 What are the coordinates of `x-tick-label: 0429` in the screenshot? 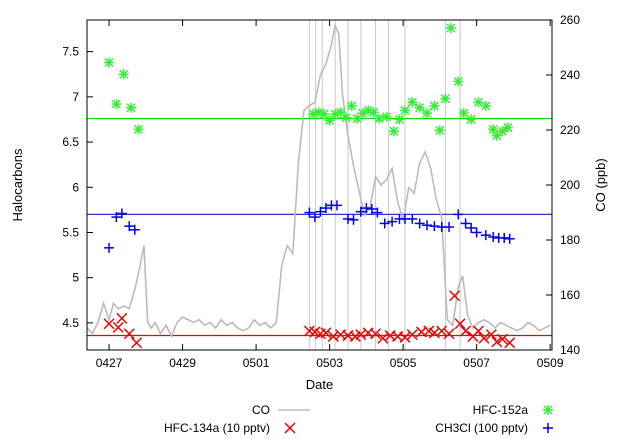 It's located at (182, 363).